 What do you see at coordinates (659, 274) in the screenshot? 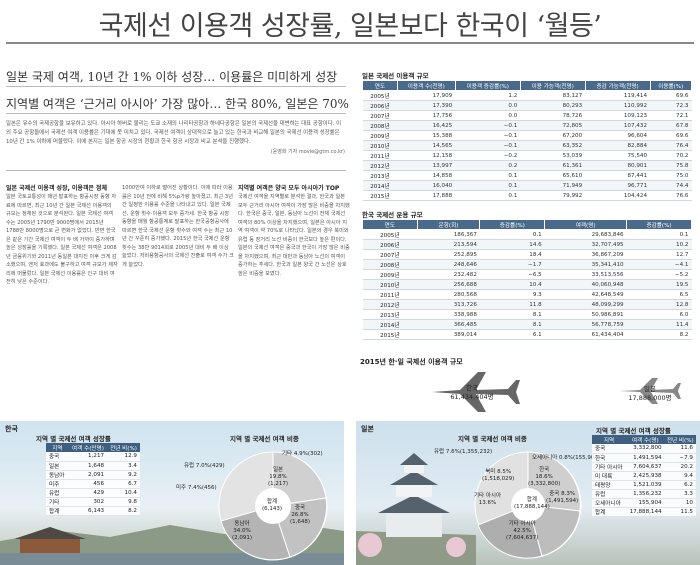
I see `table-cell: −5.2` at bounding box center [659, 274].